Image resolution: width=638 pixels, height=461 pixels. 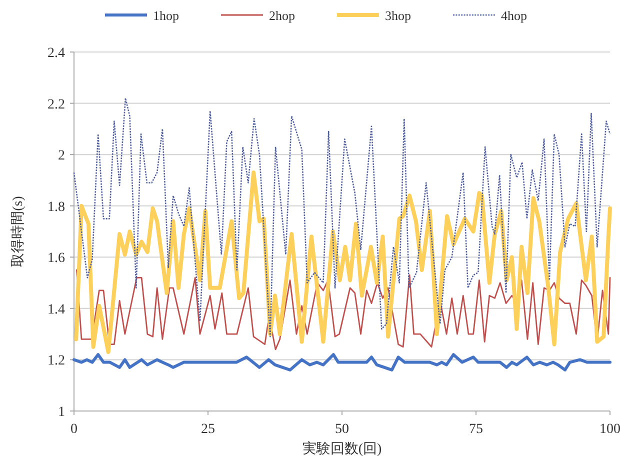 I want to click on y-tick-label: 1.8, so click(x=56, y=207).